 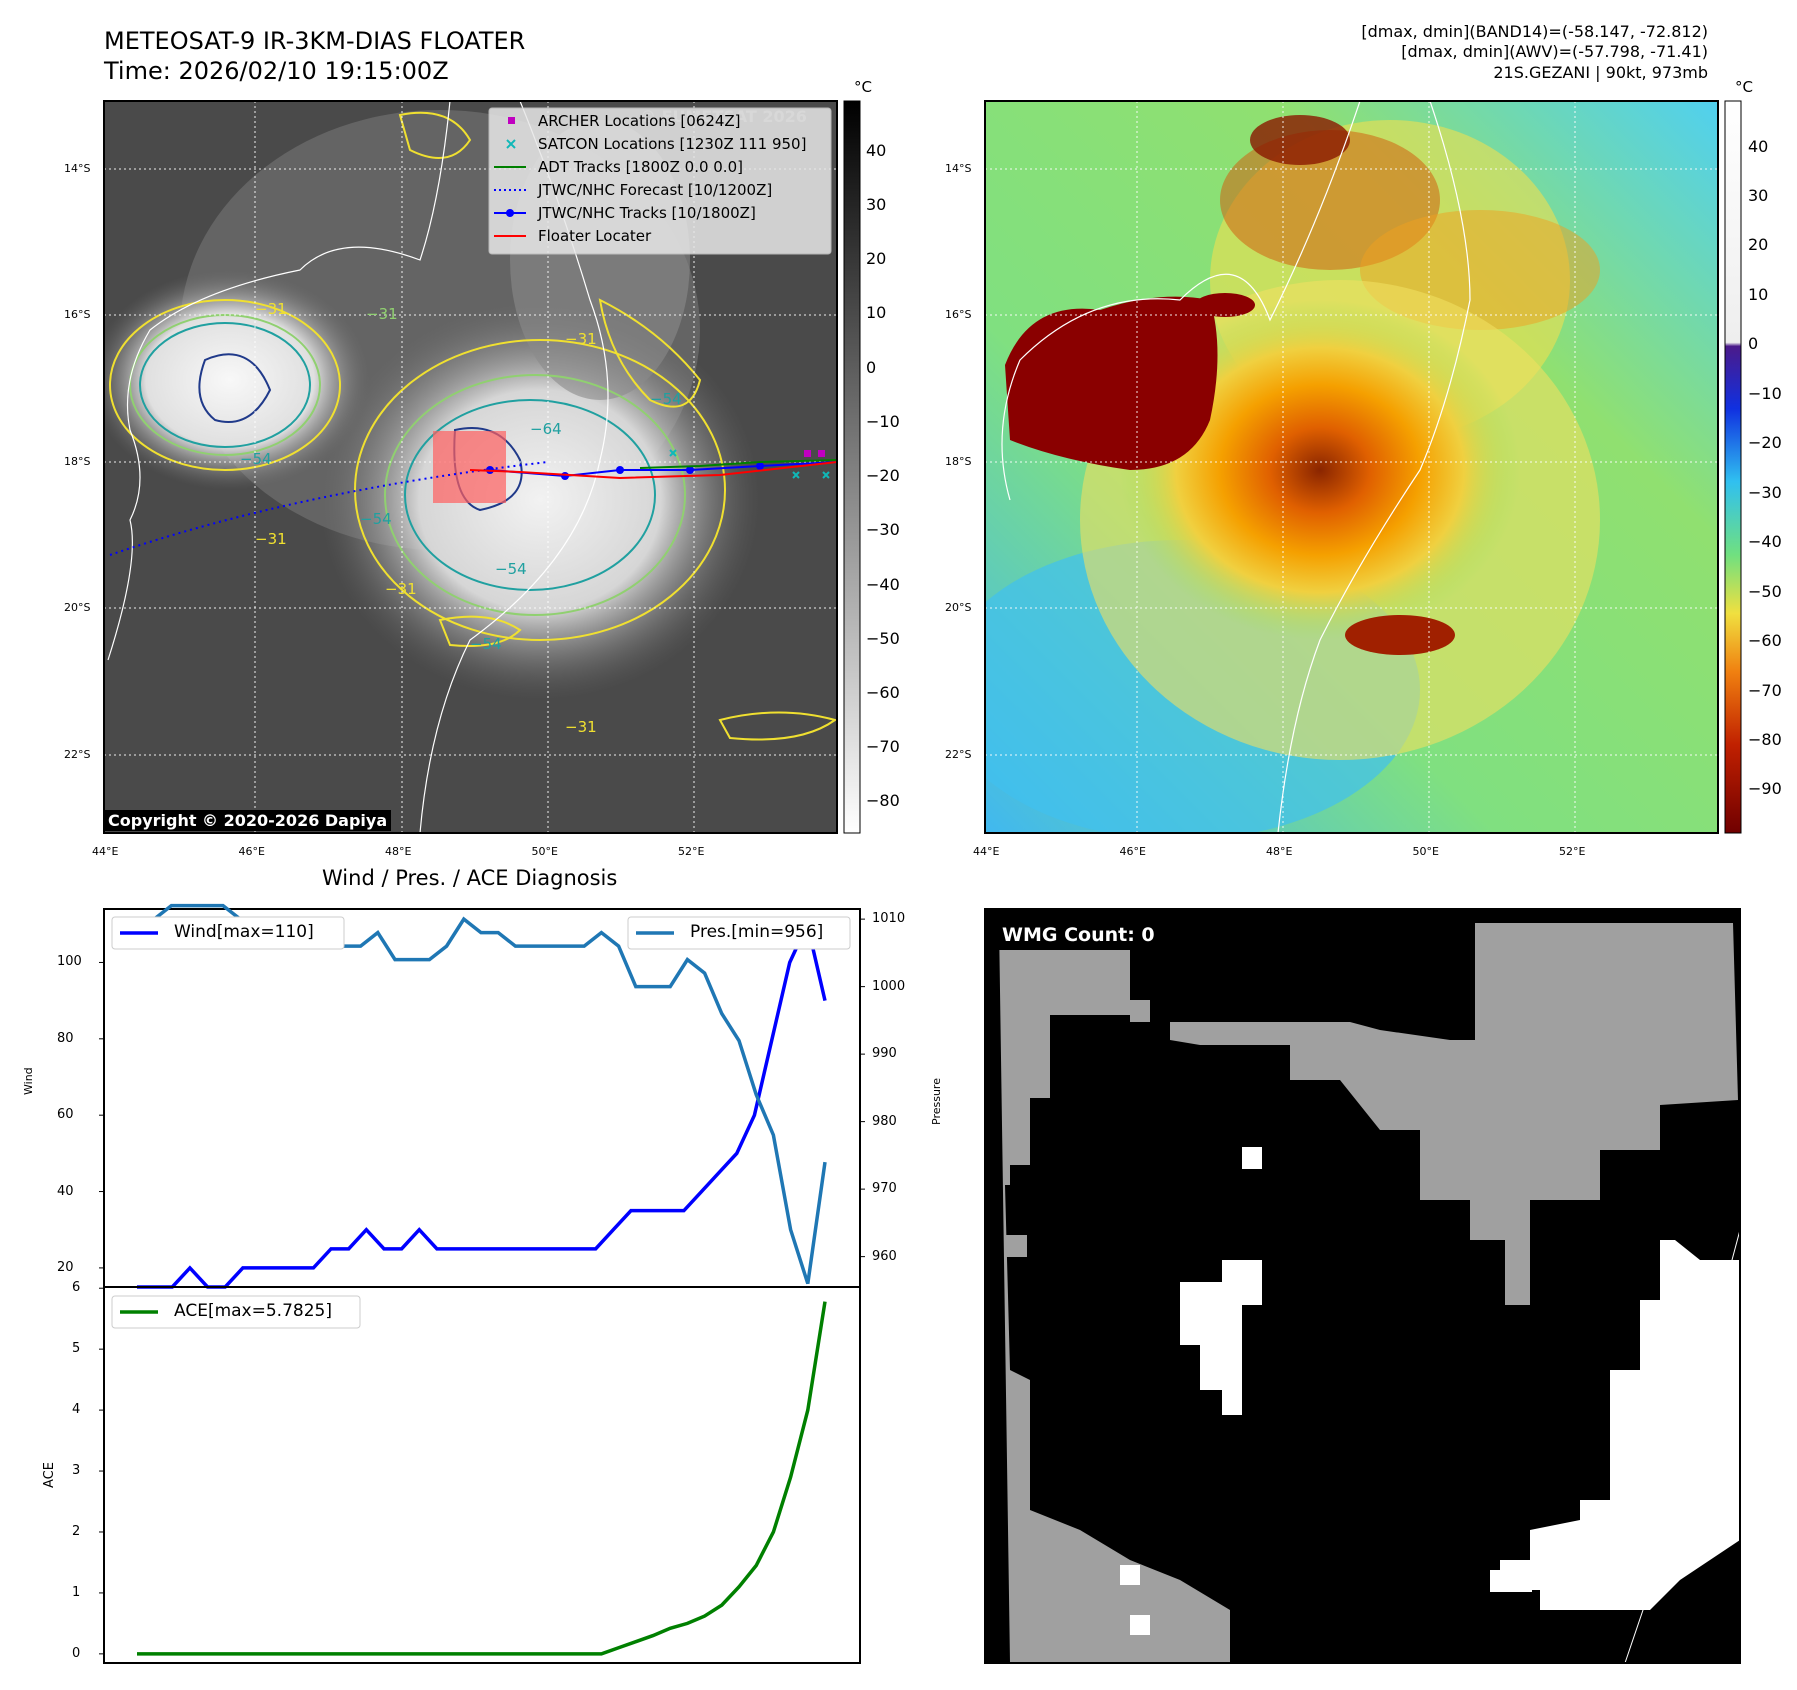 What do you see at coordinates (655, 190) in the screenshot?
I see `ir-legend-label: JTWC/NHC Forecast [10/1200Z]` at bounding box center [655, 190].